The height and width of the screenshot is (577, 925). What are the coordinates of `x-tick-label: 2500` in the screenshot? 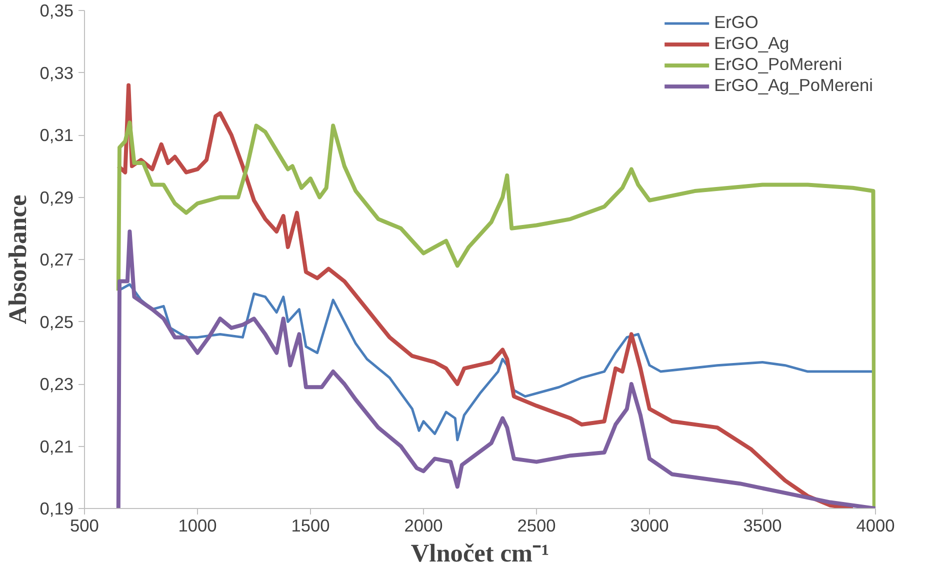 It's located at (536, 526).